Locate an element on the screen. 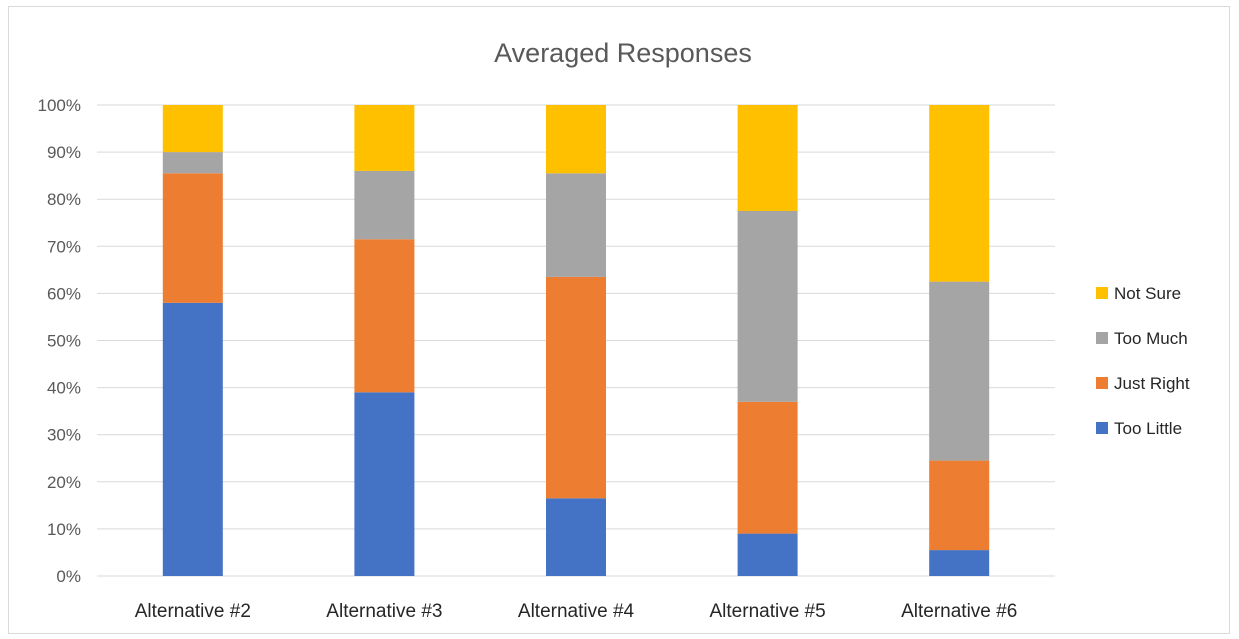  x-tick-label: Alternative #6 is located at coordinates (959, 611).